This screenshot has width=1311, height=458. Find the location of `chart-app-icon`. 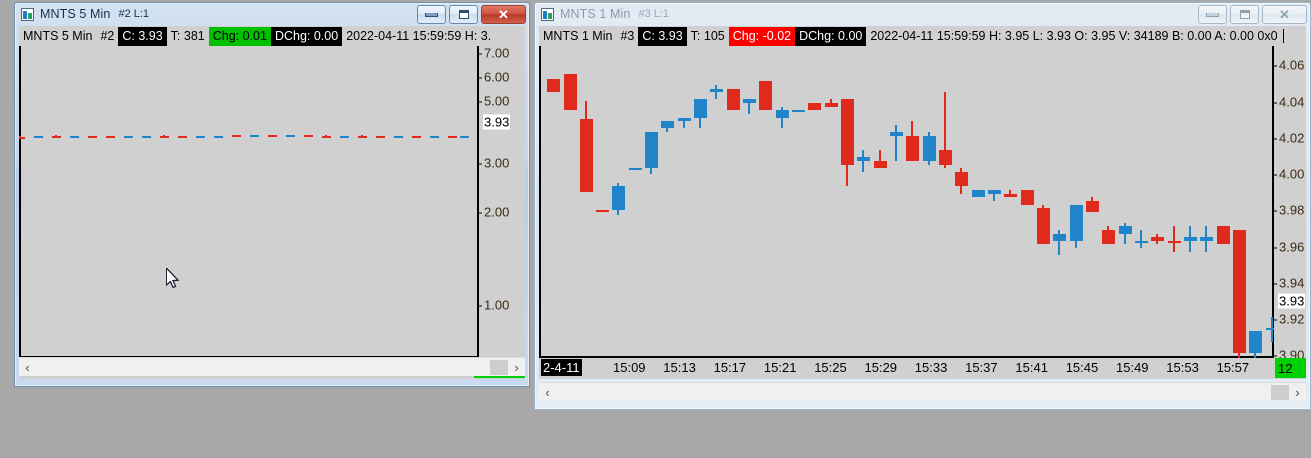

chart-app-icon is located at coordinates (27, 14).